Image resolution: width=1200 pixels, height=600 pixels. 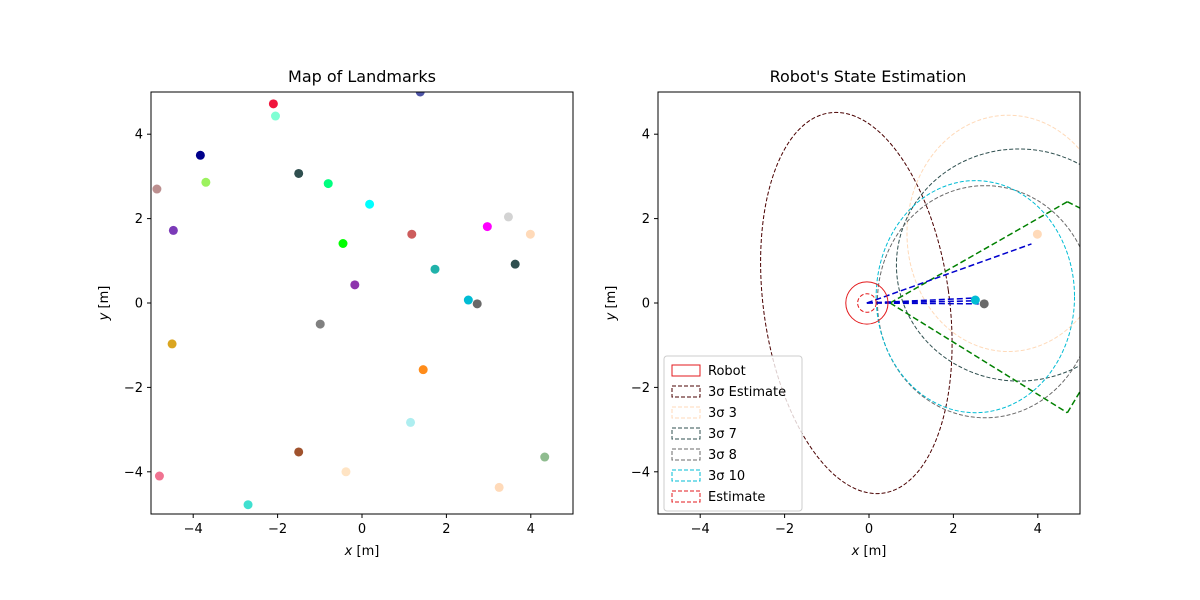 What do you see at coordinates (736, 497) in the screenshot?
I see `legend-label: Estimate` at bounding box center [736, 497].